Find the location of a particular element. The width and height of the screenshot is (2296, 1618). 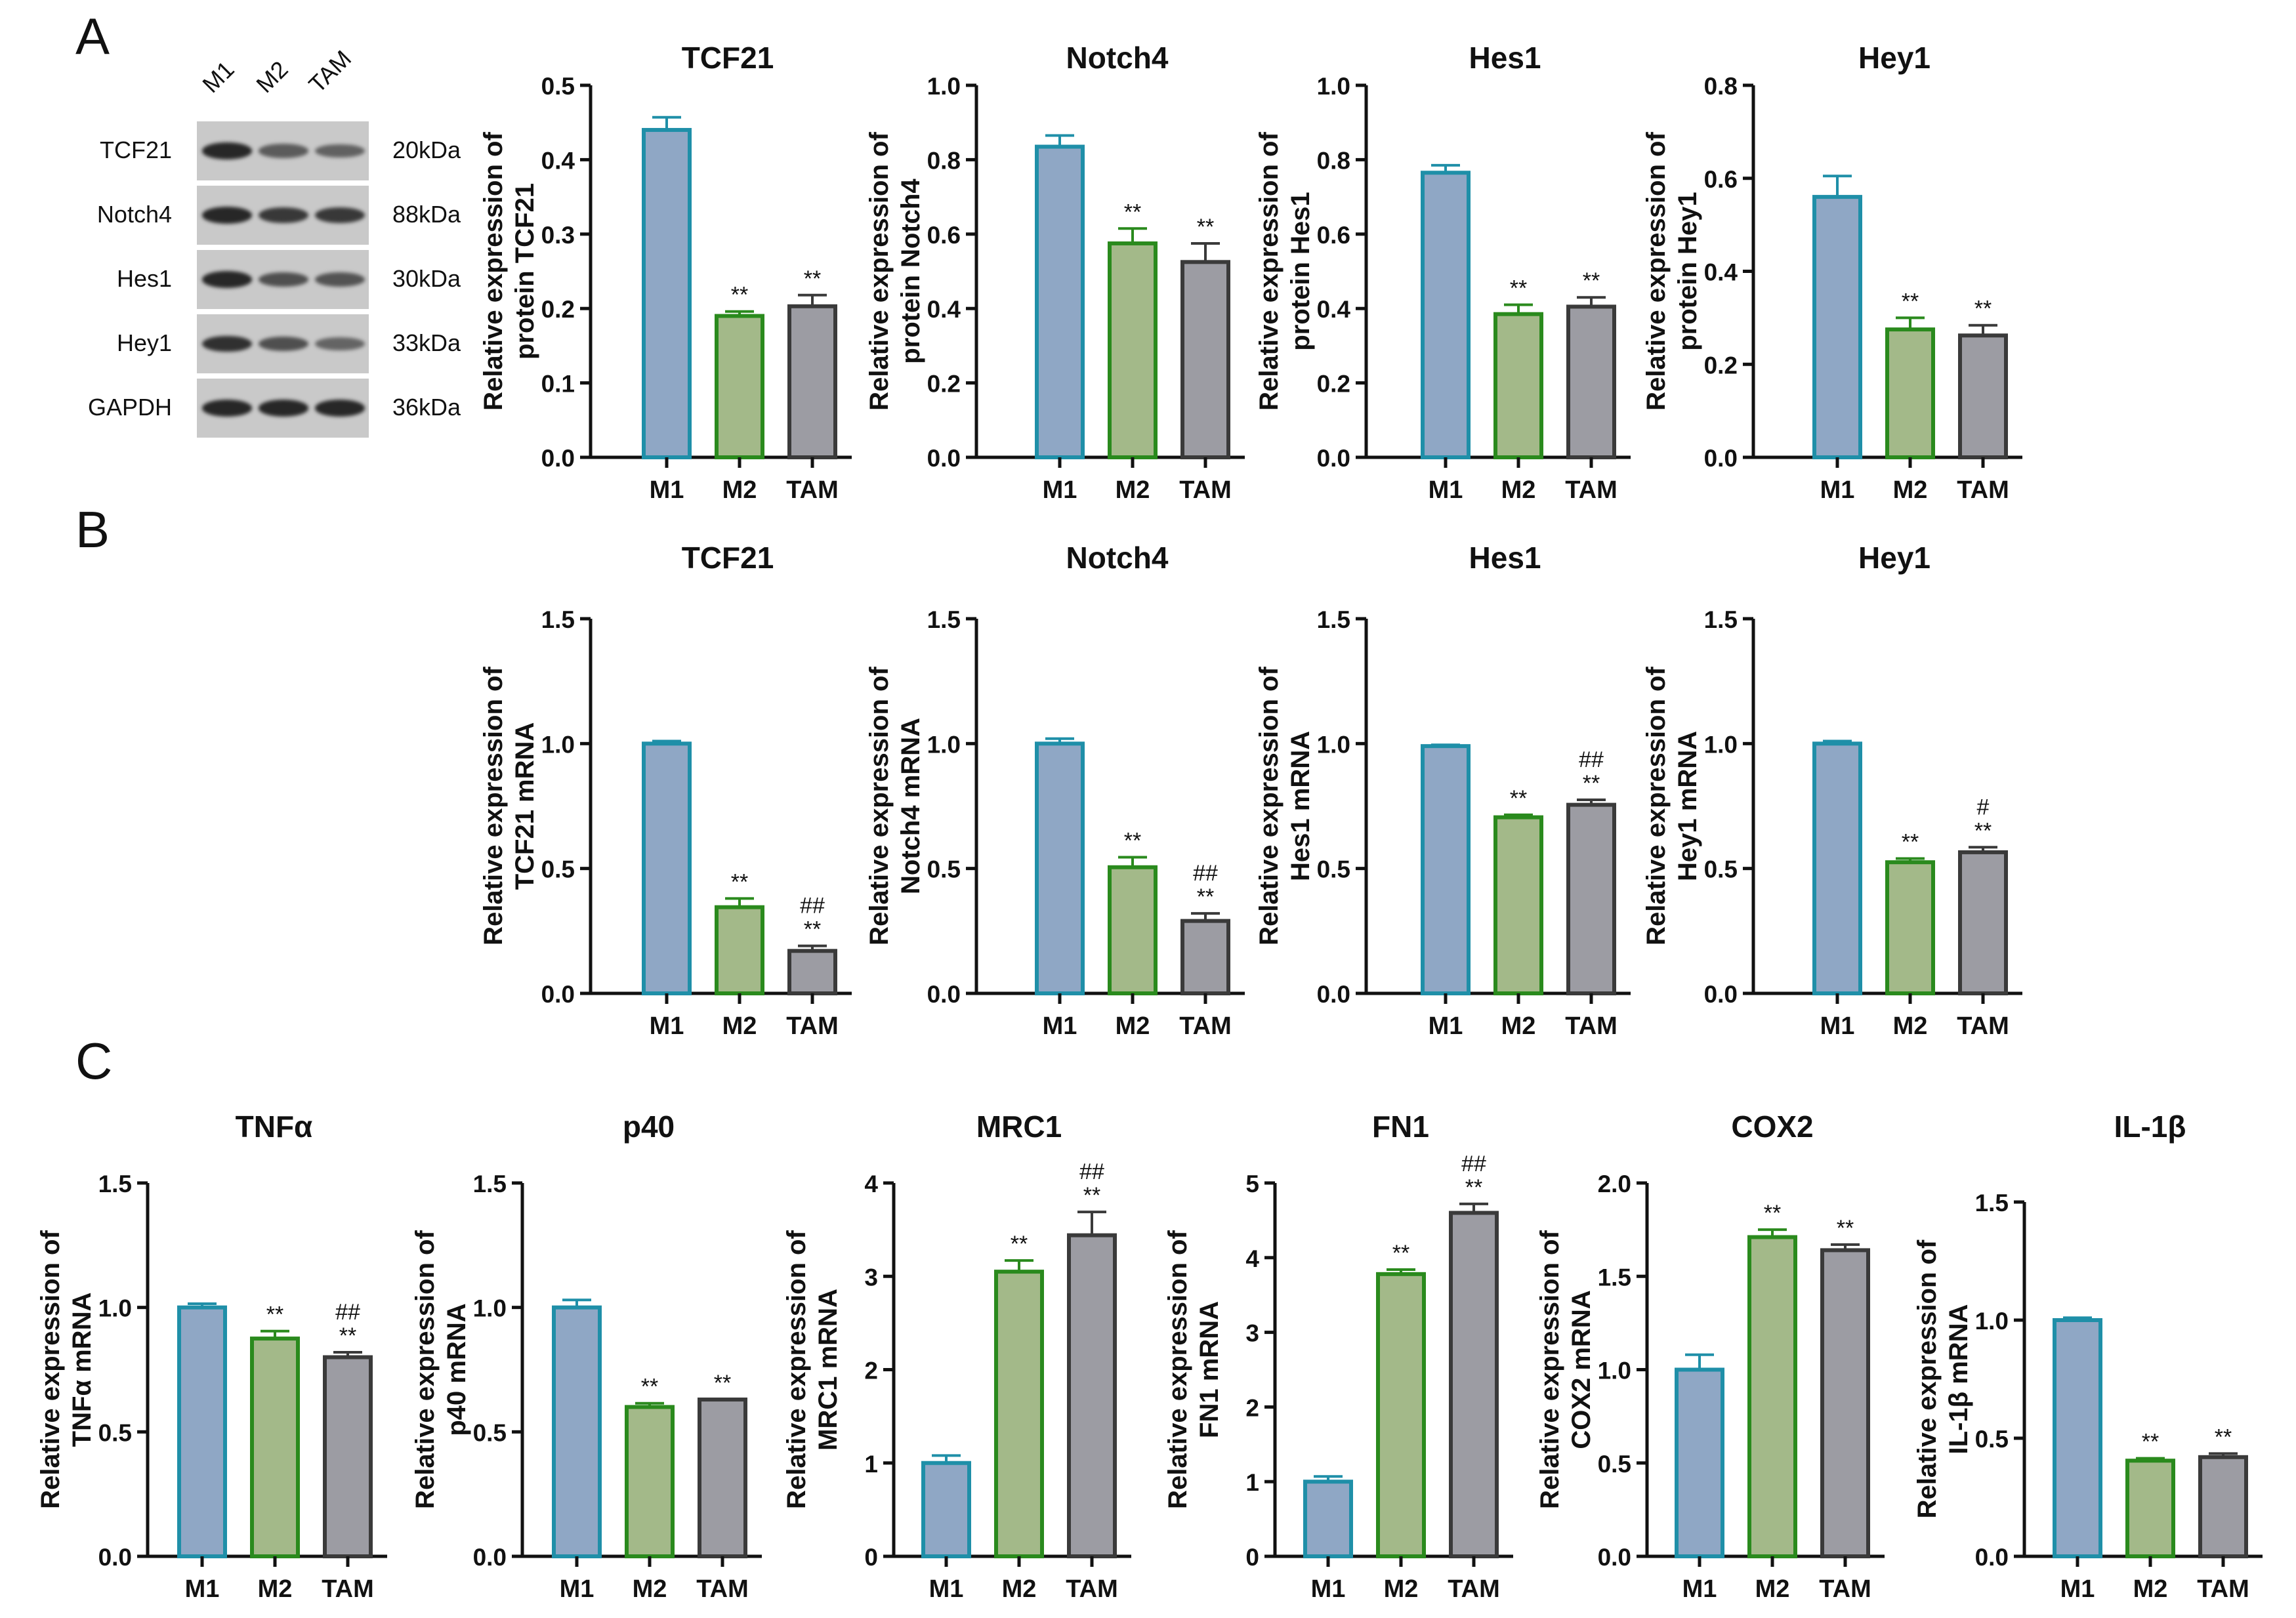

chart-title: p40 is located at coordinates (649, 1127).